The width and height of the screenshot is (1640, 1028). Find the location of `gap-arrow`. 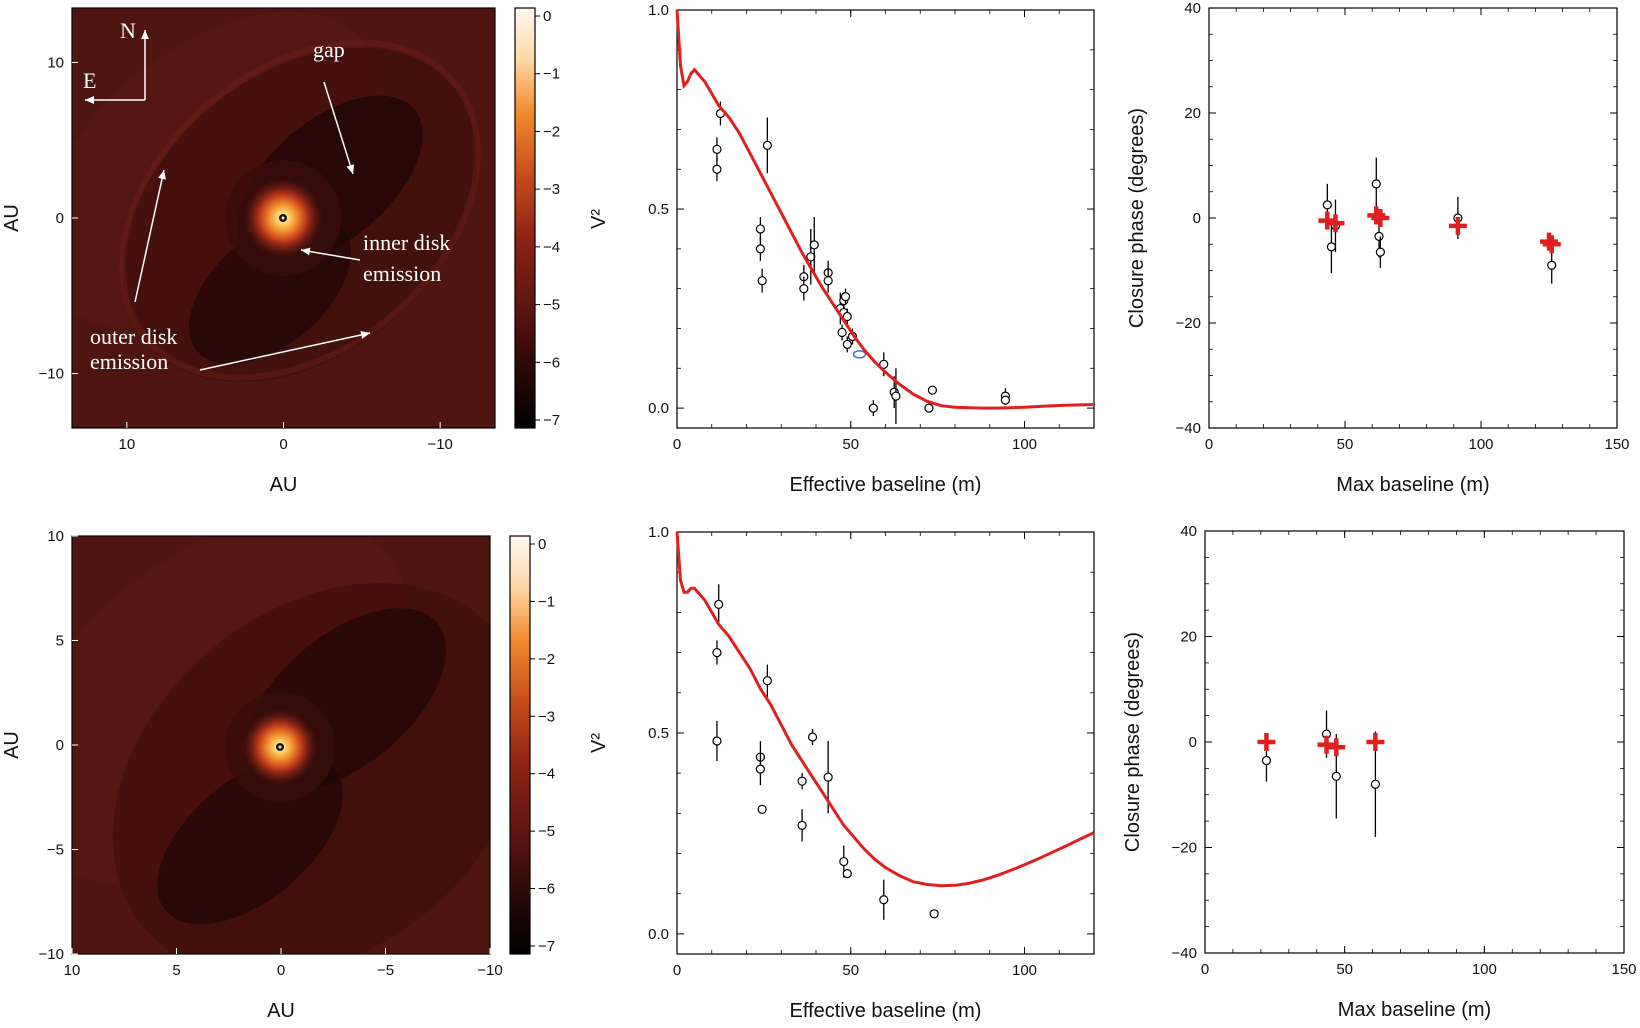

gap-arrow is located at coordinates (339, 128).